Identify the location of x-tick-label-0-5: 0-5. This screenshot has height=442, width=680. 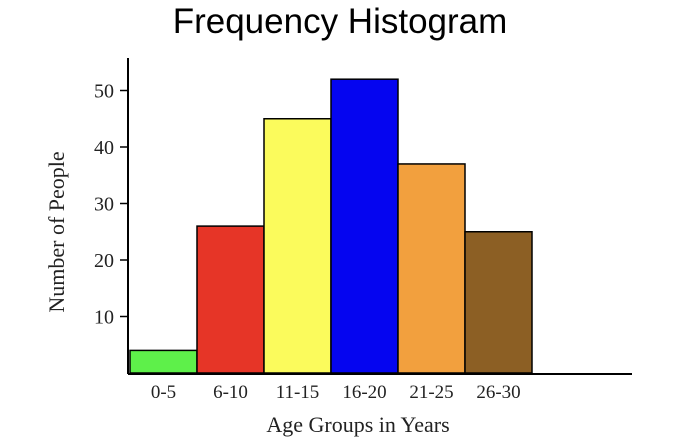
(163, 392).